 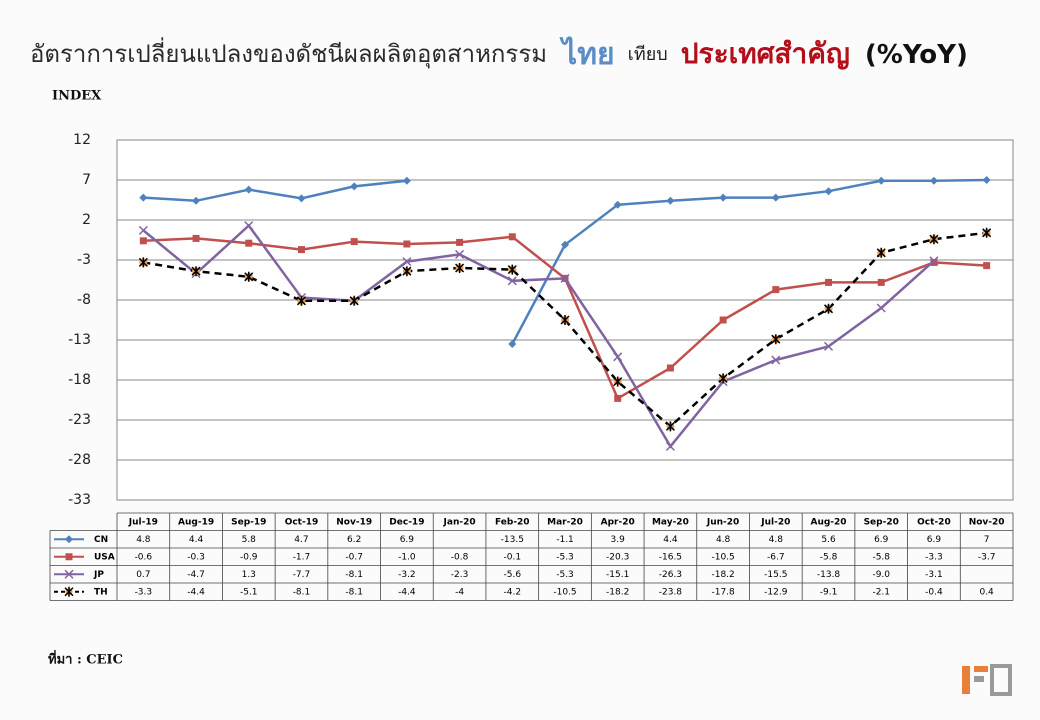 I want to click on table-value: -16.5, so click(x=670, y=557).